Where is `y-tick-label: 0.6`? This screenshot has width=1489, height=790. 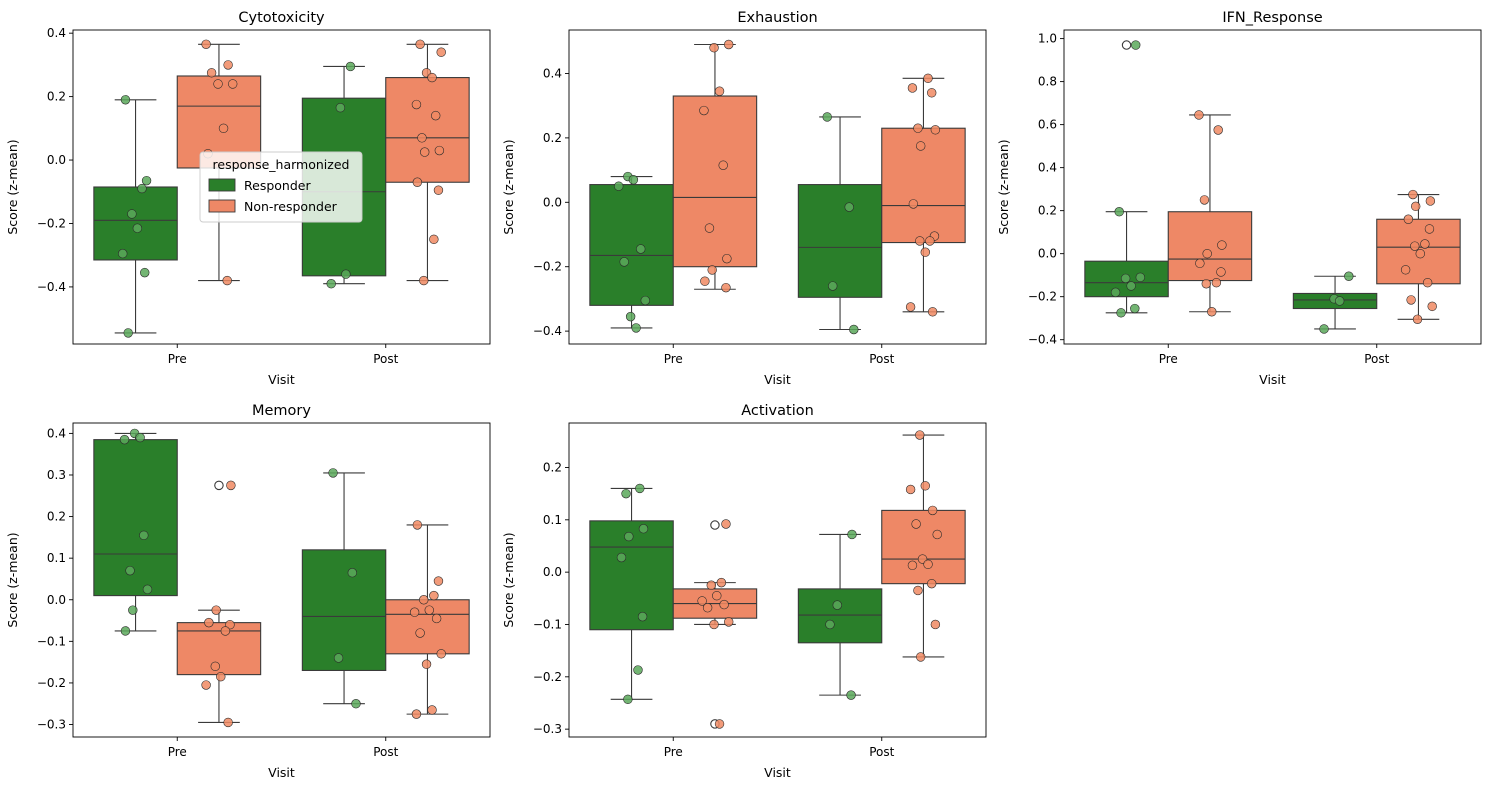 y-tick-label: 0.6 is located at coordinates (1047, 125).